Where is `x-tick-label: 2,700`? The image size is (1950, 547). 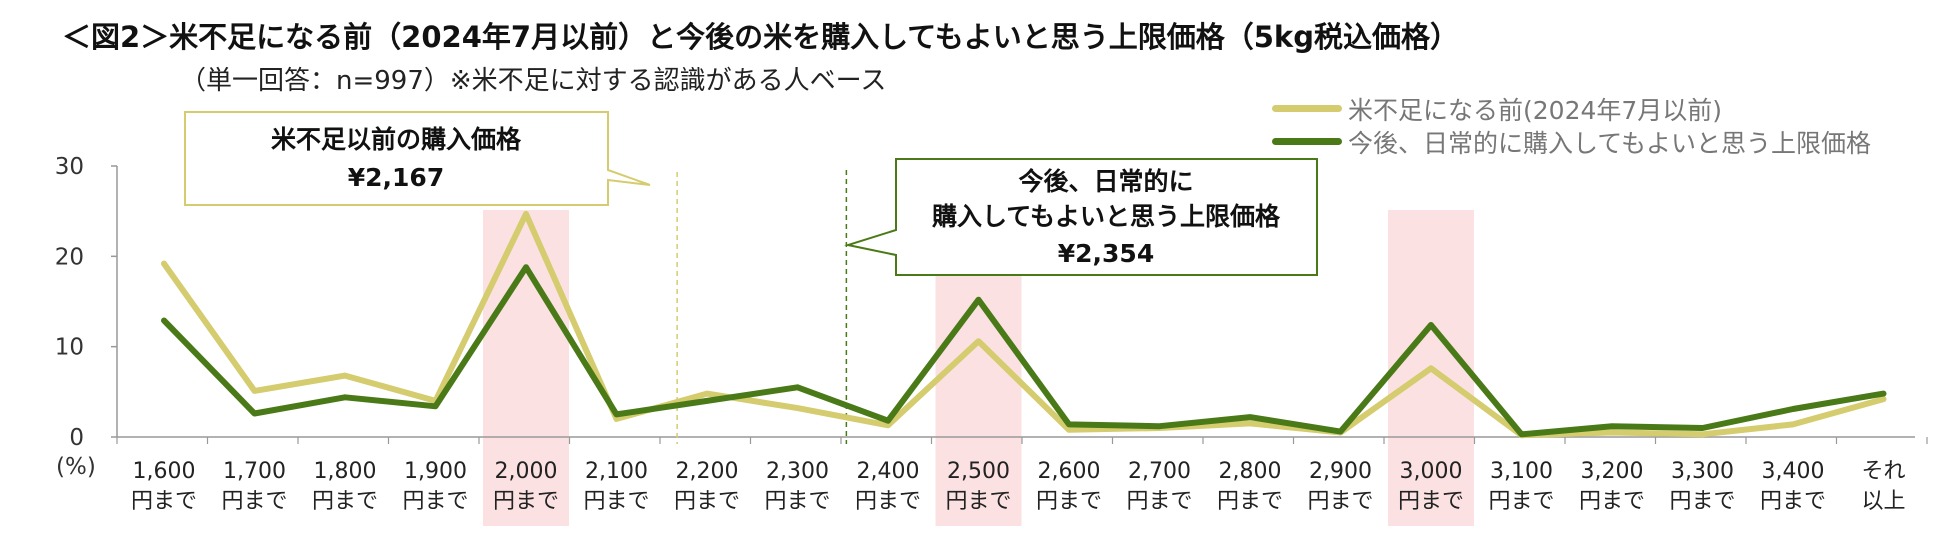
x-tick-label: 2,700 is located at coordinates (1159, 471).